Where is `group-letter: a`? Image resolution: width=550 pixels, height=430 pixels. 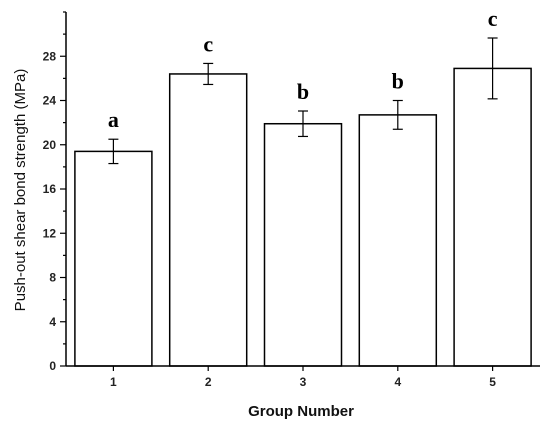
group-letter: a is located at coordinates (113, 119).